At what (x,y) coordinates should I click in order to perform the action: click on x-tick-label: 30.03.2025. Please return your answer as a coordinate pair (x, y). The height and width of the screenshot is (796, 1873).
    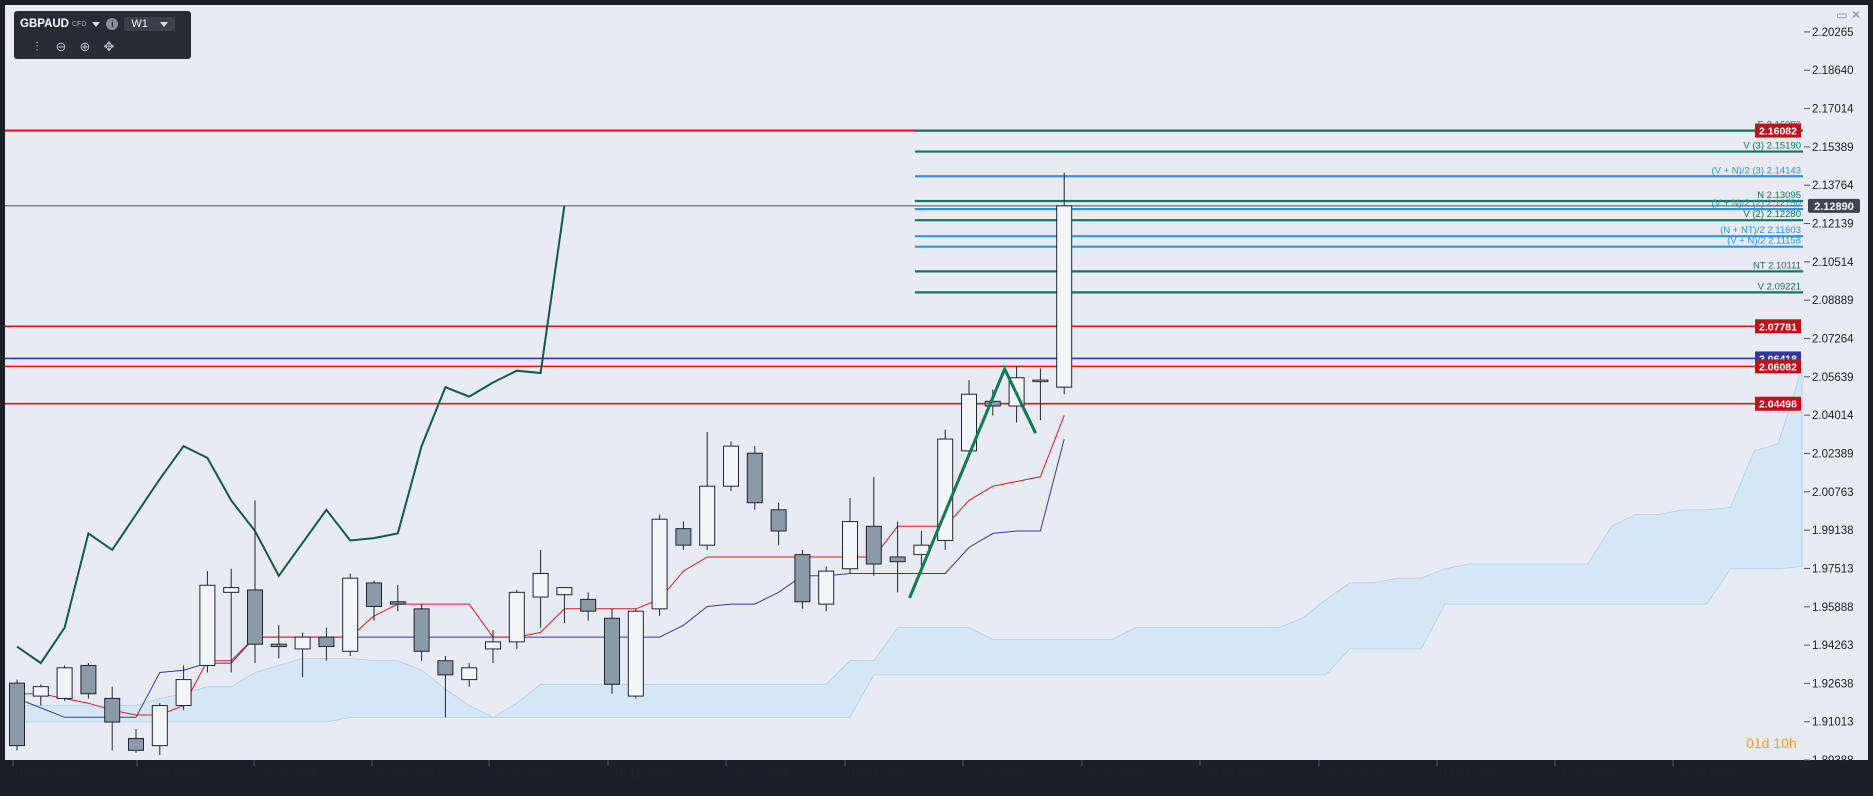
    Looking at the image, I should click on (1116, 774).